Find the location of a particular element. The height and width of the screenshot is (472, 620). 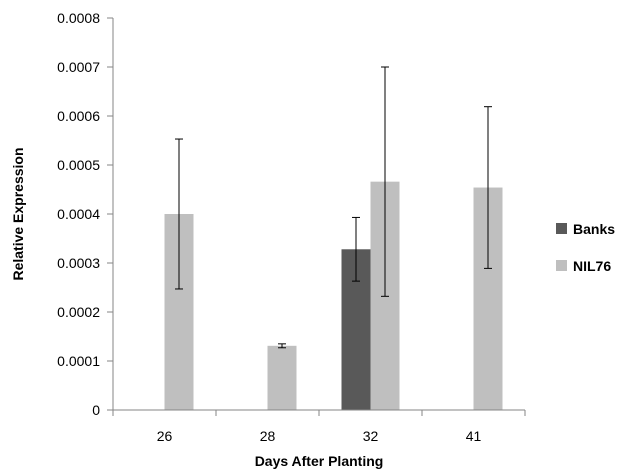

y-tick-label: 0.0003 is located at coordinates (78, 263).